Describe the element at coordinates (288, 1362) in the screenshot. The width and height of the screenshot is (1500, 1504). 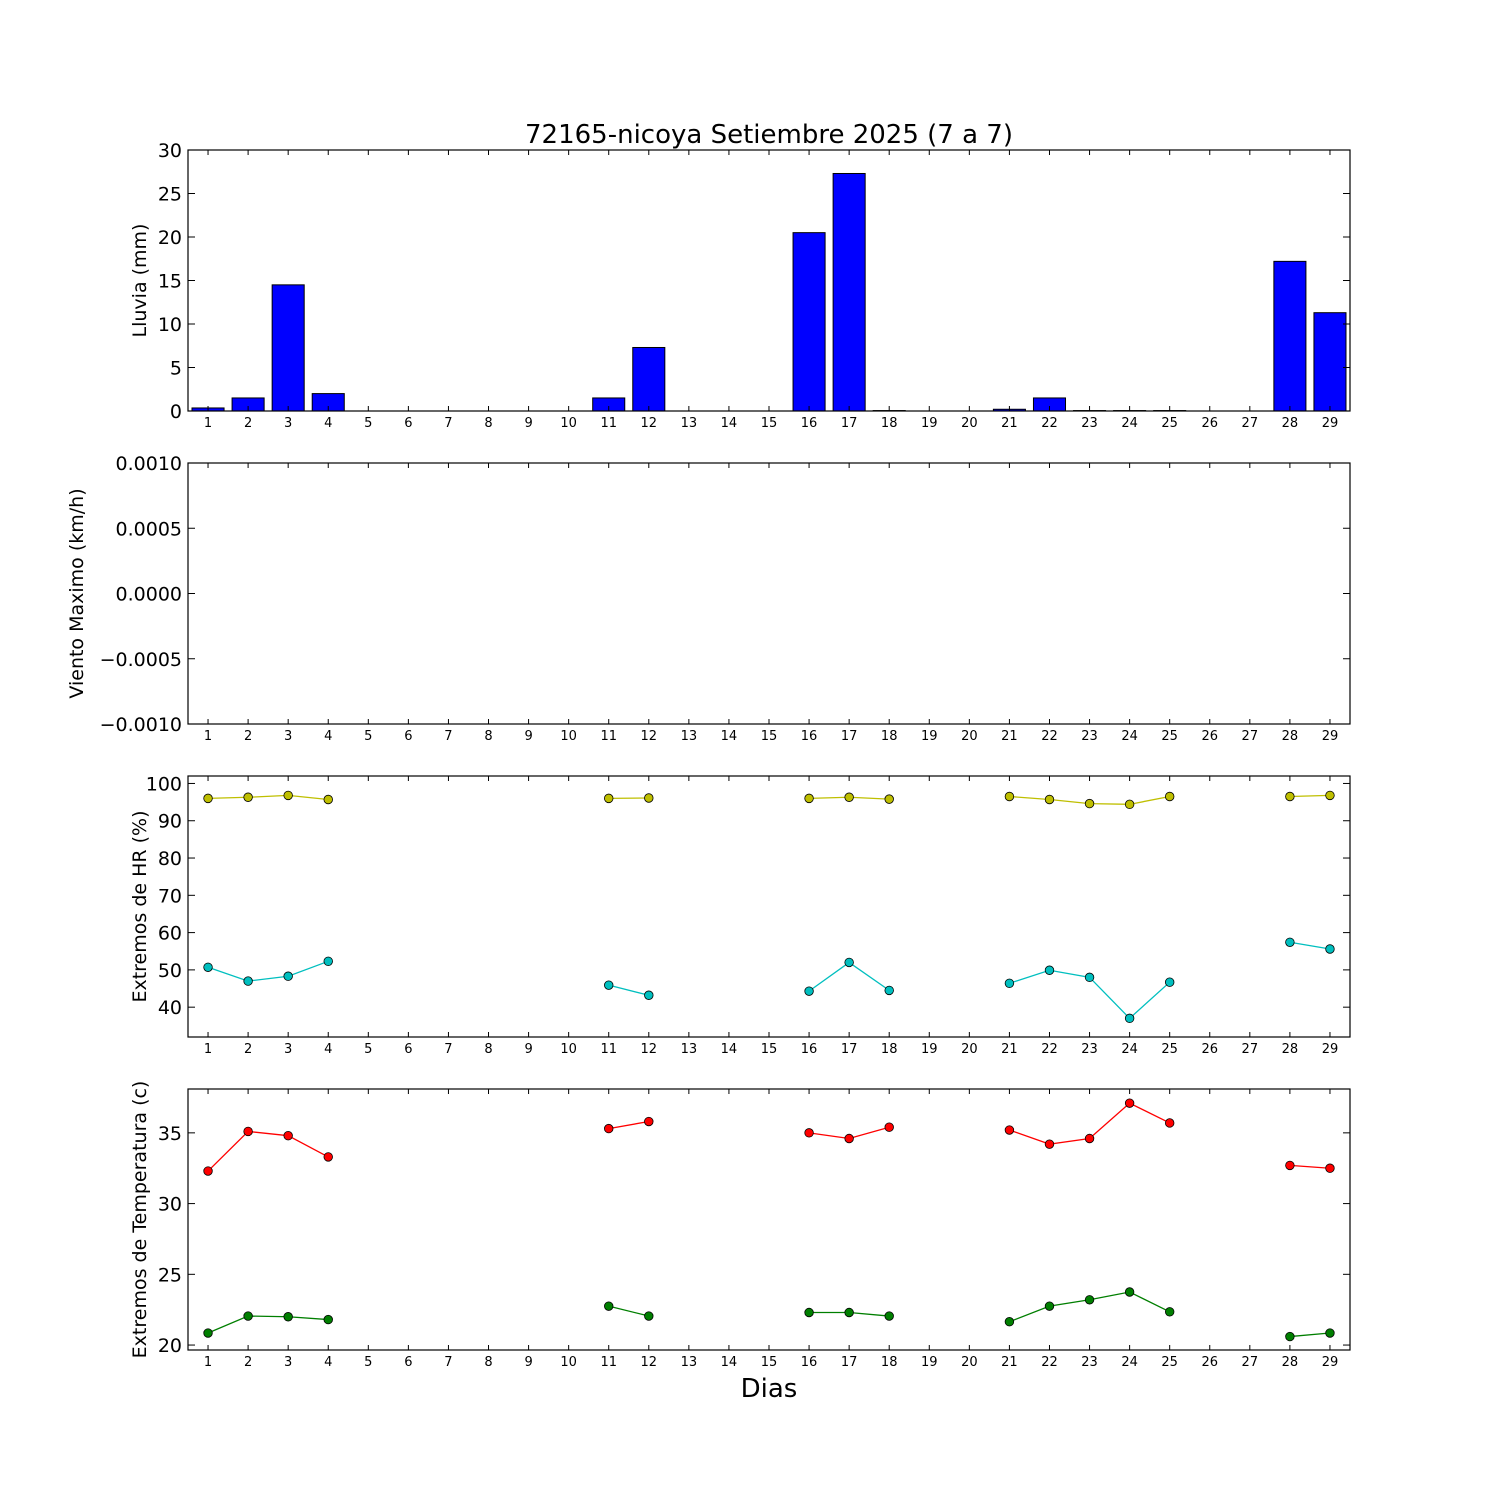
I see `x-tick-label: 3` at that location.